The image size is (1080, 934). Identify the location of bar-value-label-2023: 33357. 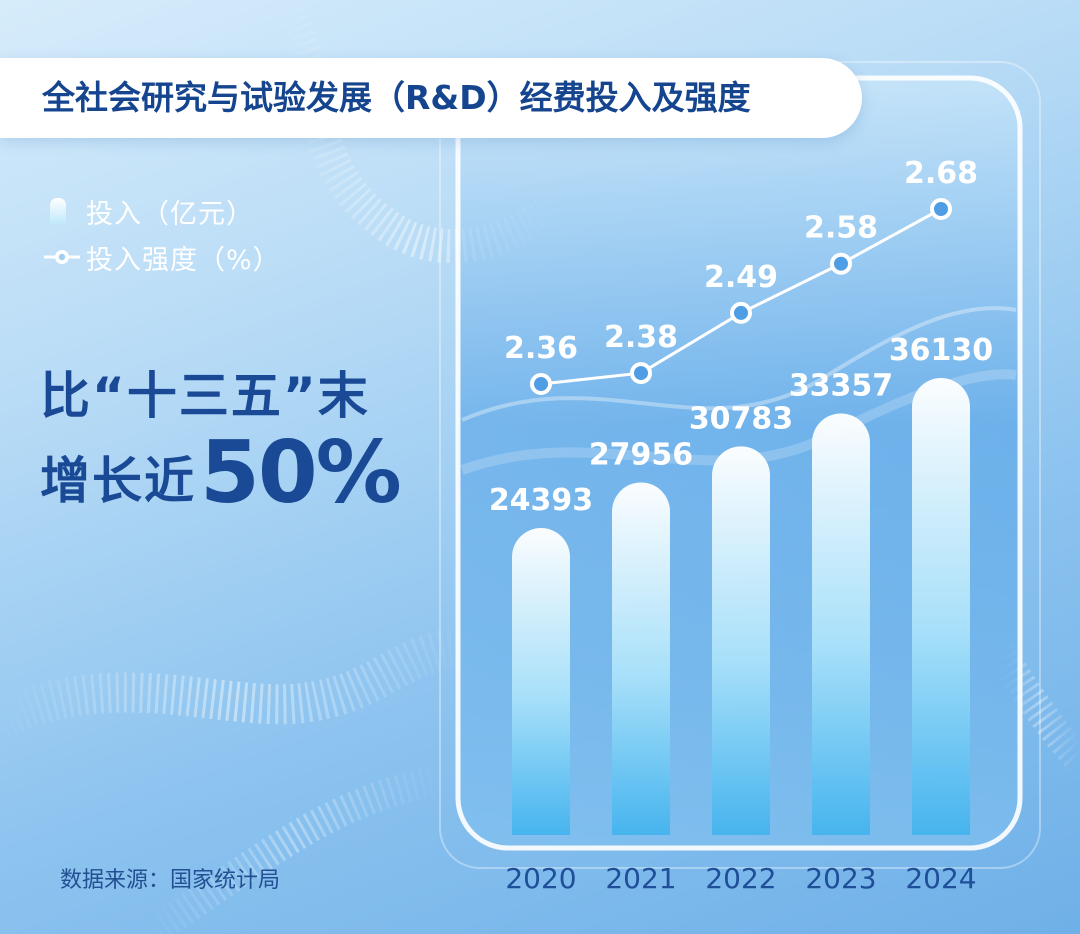
(841, 385).